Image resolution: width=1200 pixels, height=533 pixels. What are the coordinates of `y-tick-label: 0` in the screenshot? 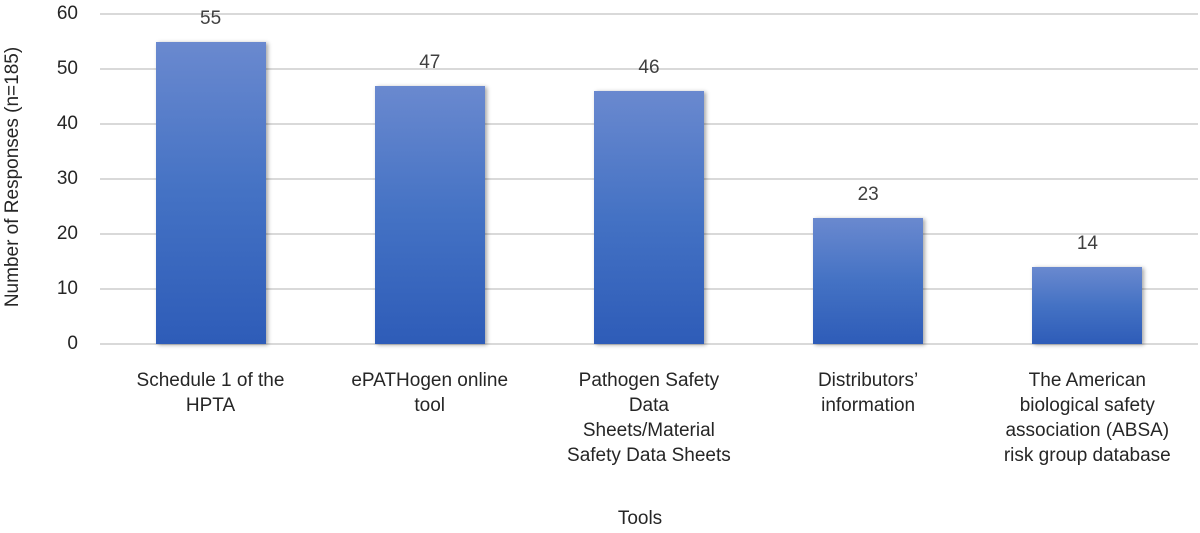 It's located at (72, 343).